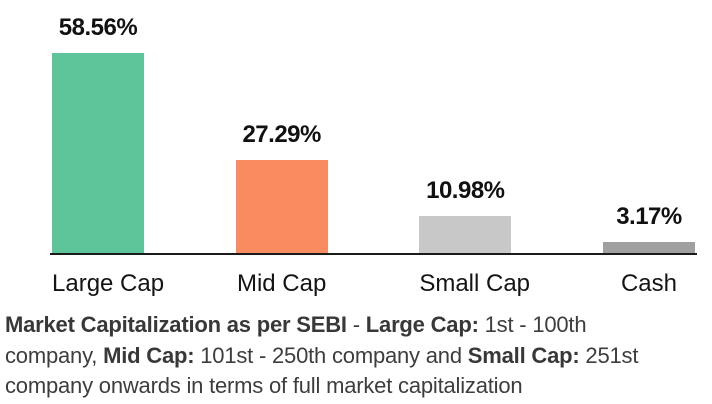 This screenshot has height=404, width=712. Describe the element at coordinates (281, 134) in the screenshot. I see `value-label-mid-cap: 27.29%` at that location.